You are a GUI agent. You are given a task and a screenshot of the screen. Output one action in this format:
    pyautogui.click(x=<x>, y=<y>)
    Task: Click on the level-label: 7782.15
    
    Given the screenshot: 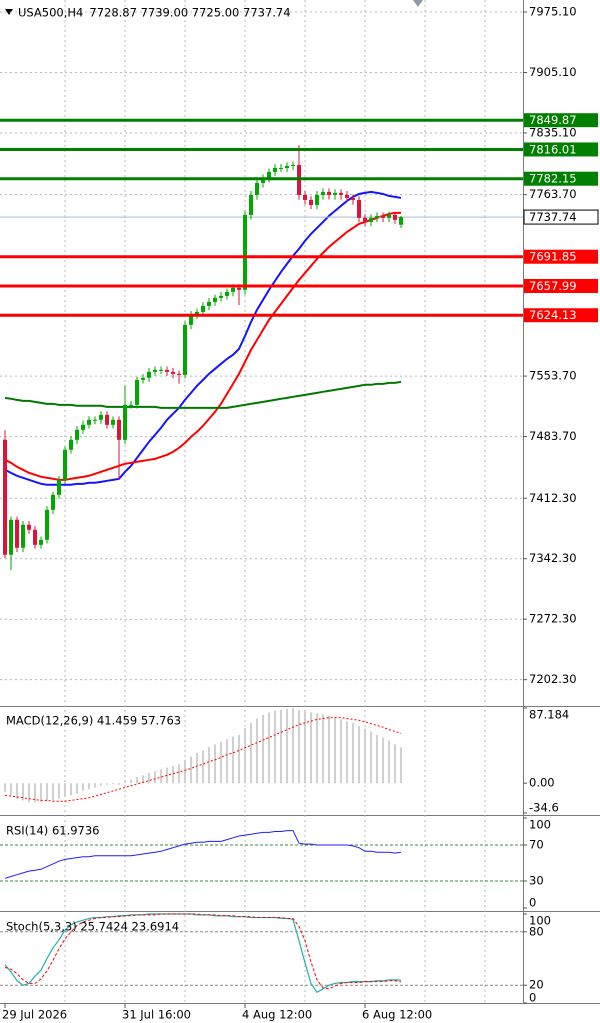 What is the action you would take?
    pyautogui.click(x=553, y=179)
    